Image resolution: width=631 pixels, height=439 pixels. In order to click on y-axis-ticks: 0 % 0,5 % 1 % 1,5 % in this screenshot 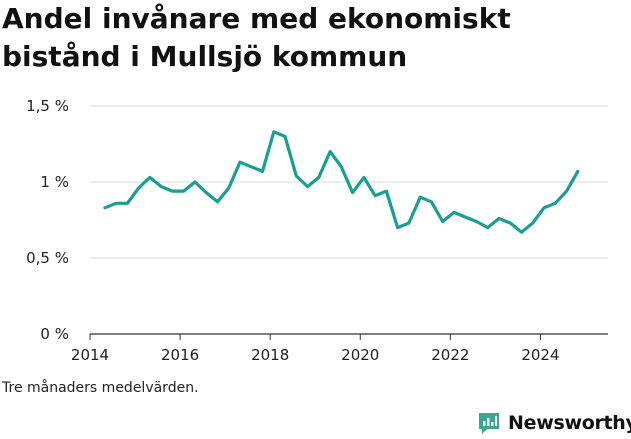, I will do `click(47, 220)`.